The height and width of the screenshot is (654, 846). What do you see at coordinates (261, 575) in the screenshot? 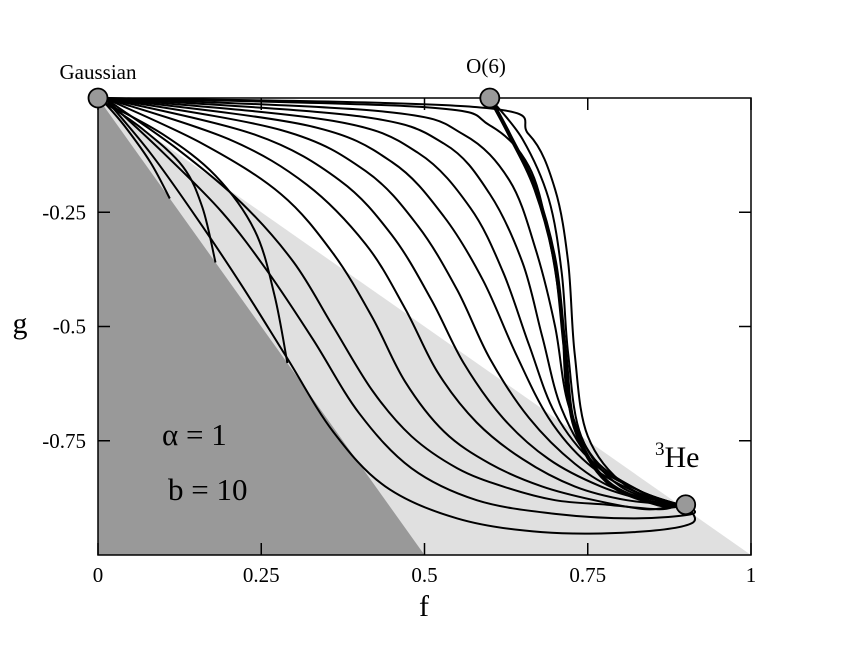
I see `x-tick-label: 0.25` at bounding box center [261, 575].